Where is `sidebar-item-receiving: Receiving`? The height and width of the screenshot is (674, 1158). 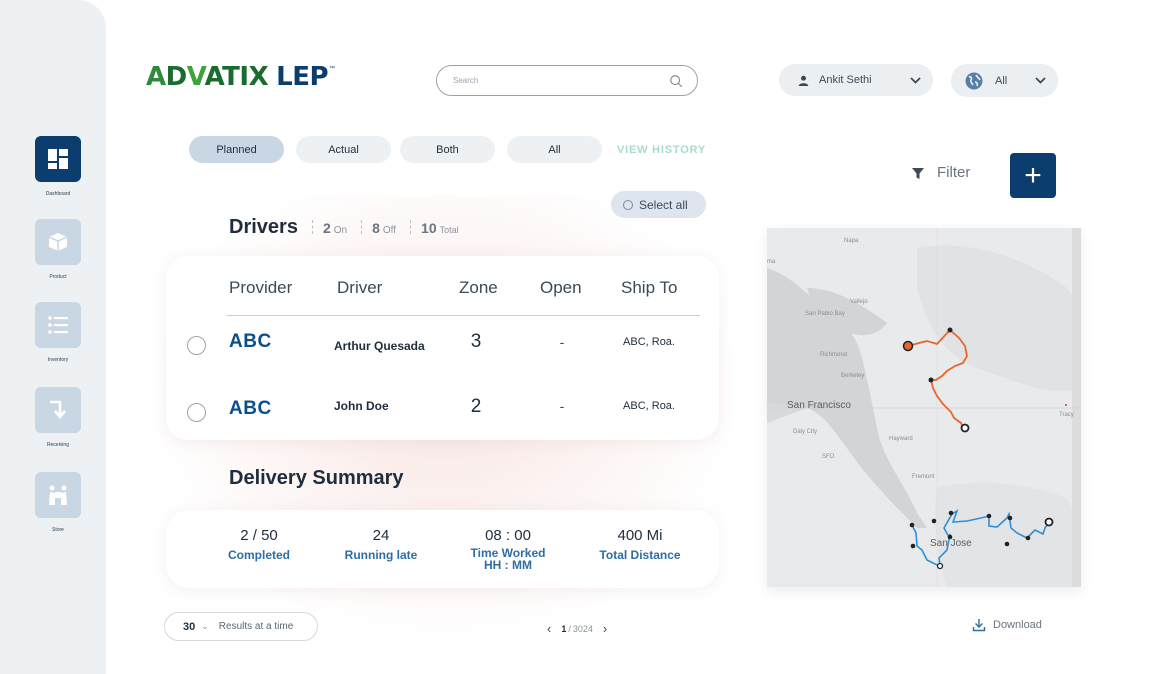 sidebar-item-receiving: Receiving is located at coordinates (58, 417).